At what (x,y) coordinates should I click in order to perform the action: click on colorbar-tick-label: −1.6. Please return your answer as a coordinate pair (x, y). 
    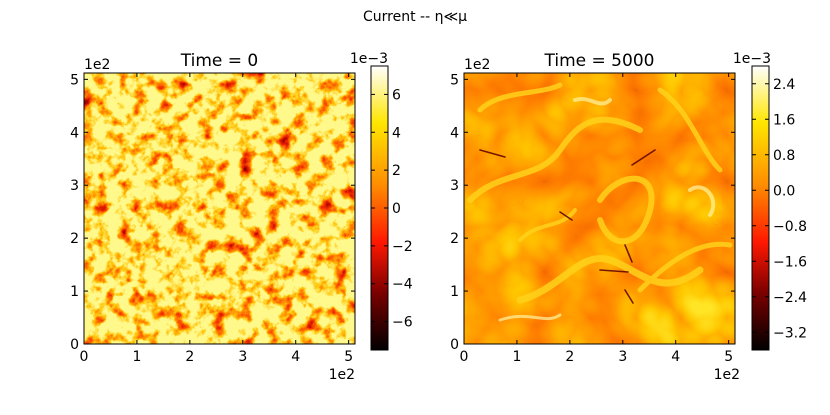
    Looking at the image, I should click on (790, 262).